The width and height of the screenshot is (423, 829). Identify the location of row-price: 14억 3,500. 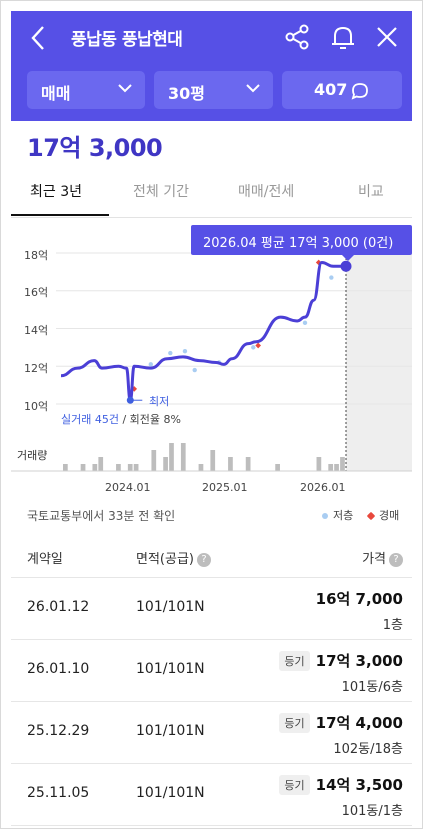
(359, 785).